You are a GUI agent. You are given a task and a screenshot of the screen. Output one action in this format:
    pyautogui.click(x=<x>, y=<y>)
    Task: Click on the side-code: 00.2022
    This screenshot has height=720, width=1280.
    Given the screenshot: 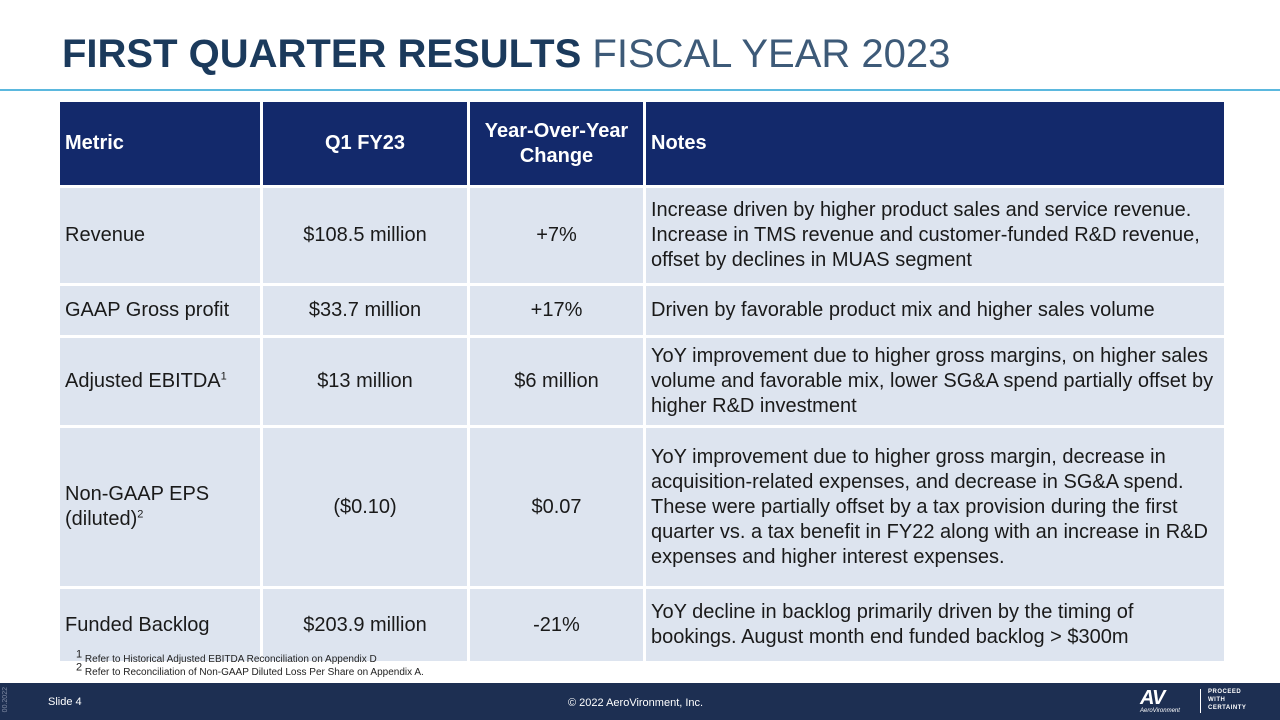 What is the action you would take?
    pyautogui.click(x=5, y=700)
    